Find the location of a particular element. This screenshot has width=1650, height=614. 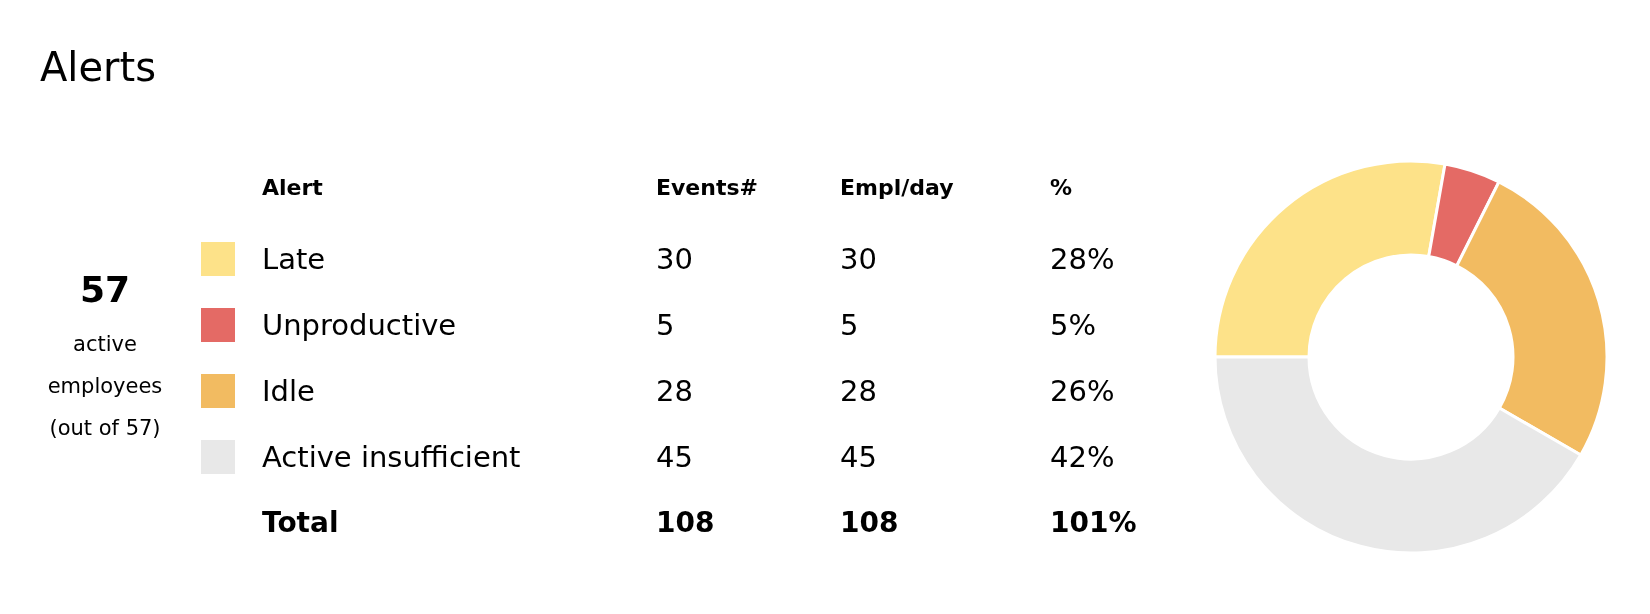

text: Empl/day is located at coordinates (897, 187).